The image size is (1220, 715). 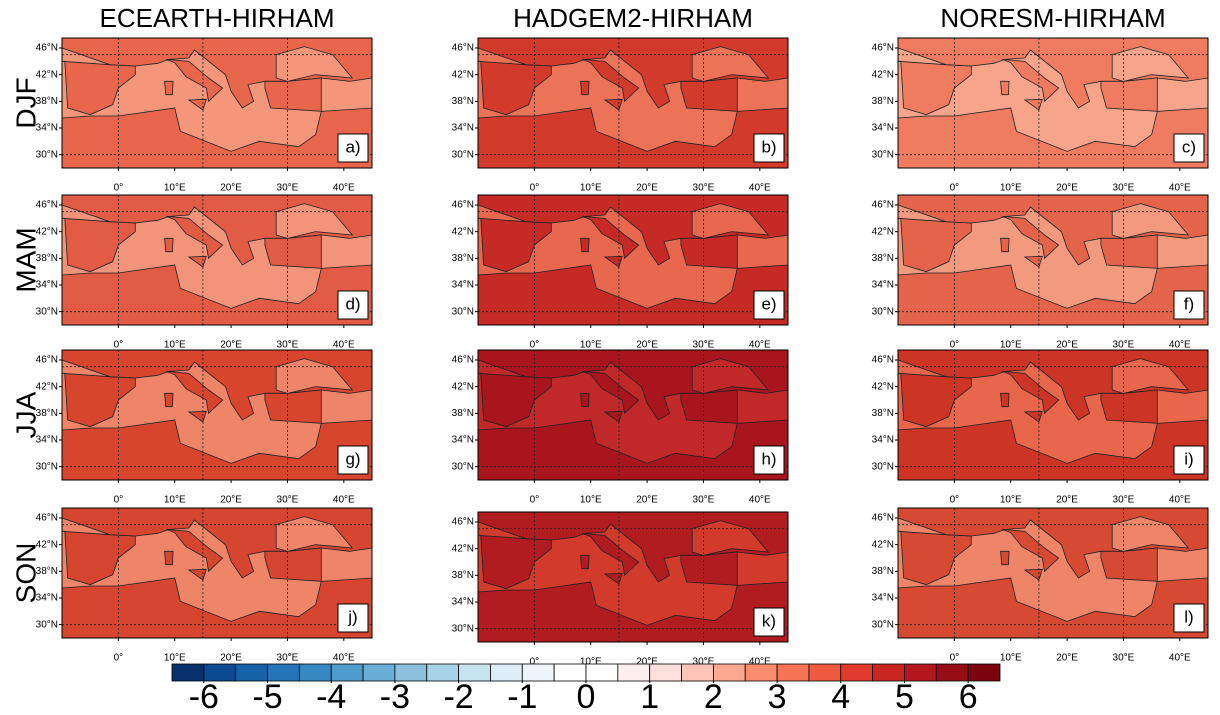 What do you see at coordinates (777, 696) in the screenshot?
I see `colorbar-tick-label: 3` at bounding box center [777, 696].